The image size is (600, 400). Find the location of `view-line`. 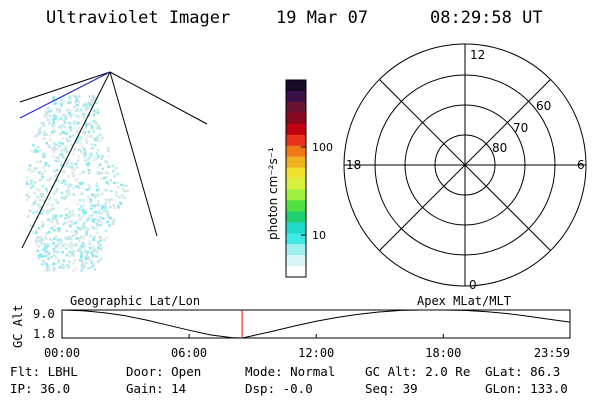

view-line is located at coordinates (133, 154).